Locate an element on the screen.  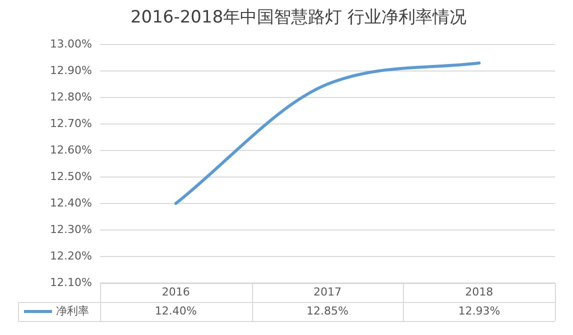
y-tick-label: 12.70% is located at coordinates (71, 123).